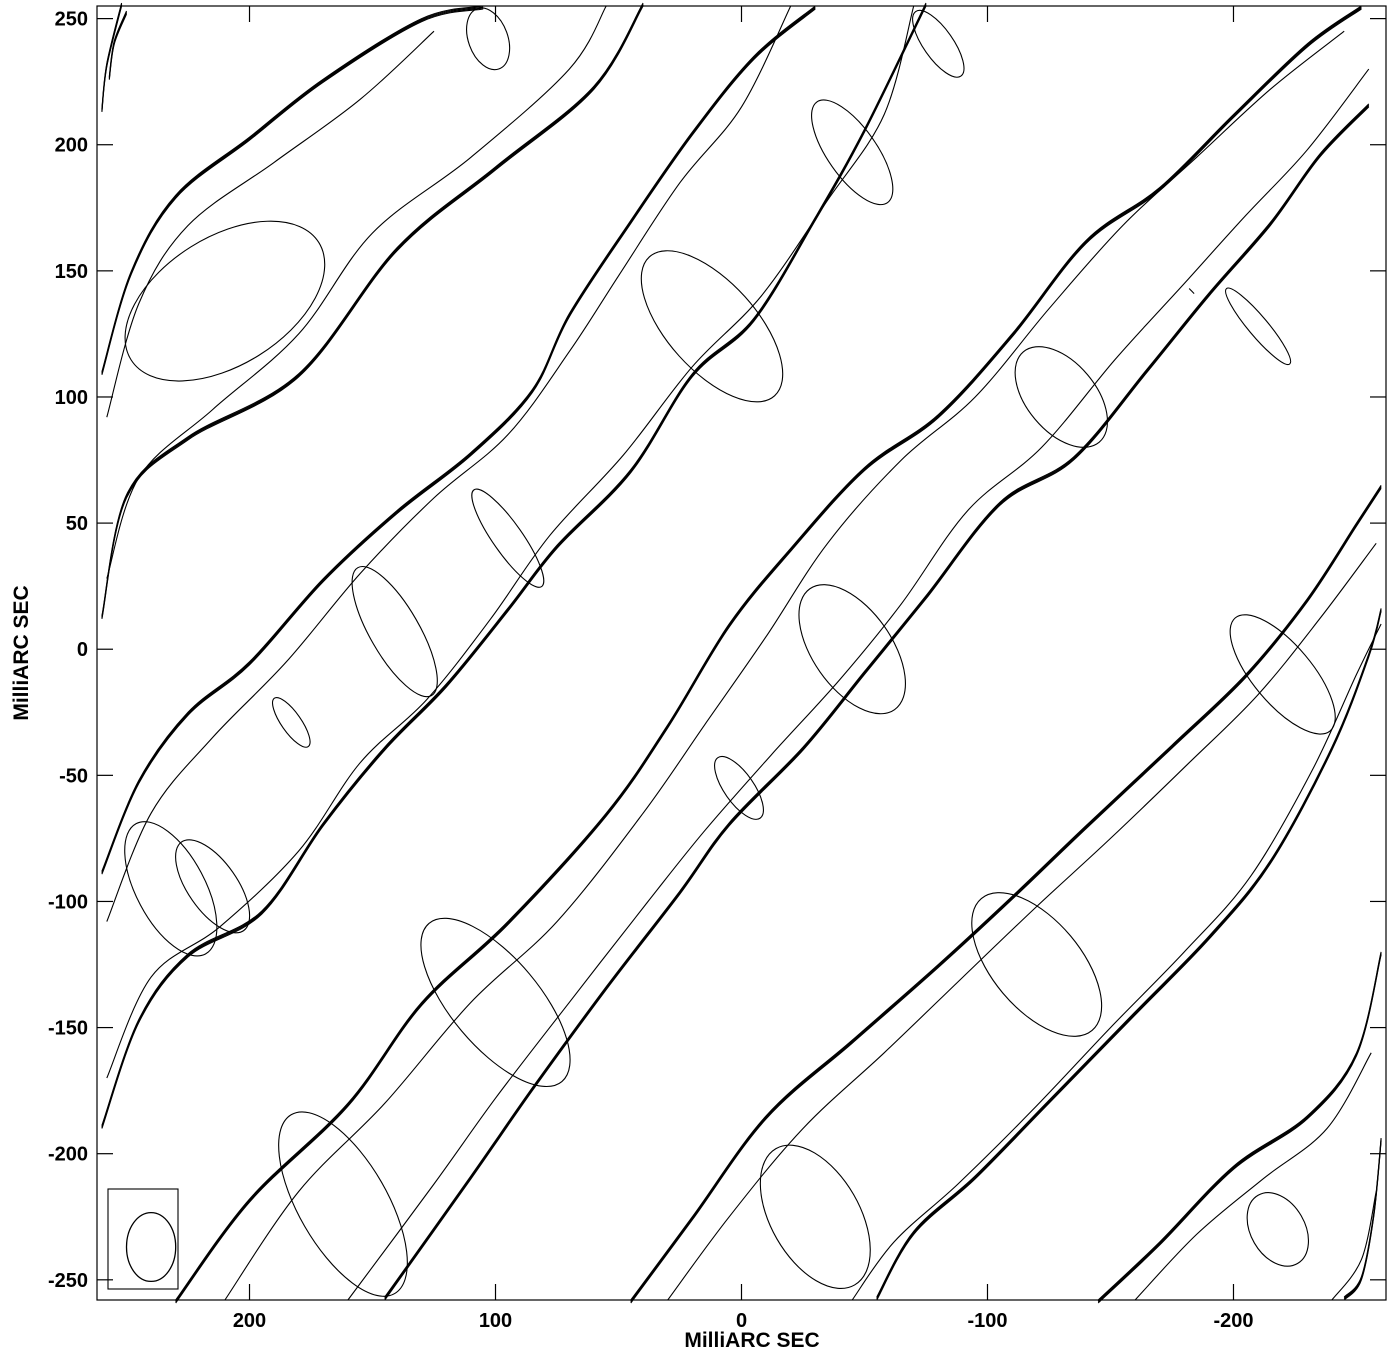 This screenshot has width=1394, height=1357. I want to click on y-tick-label: 100, so click(71, 398).